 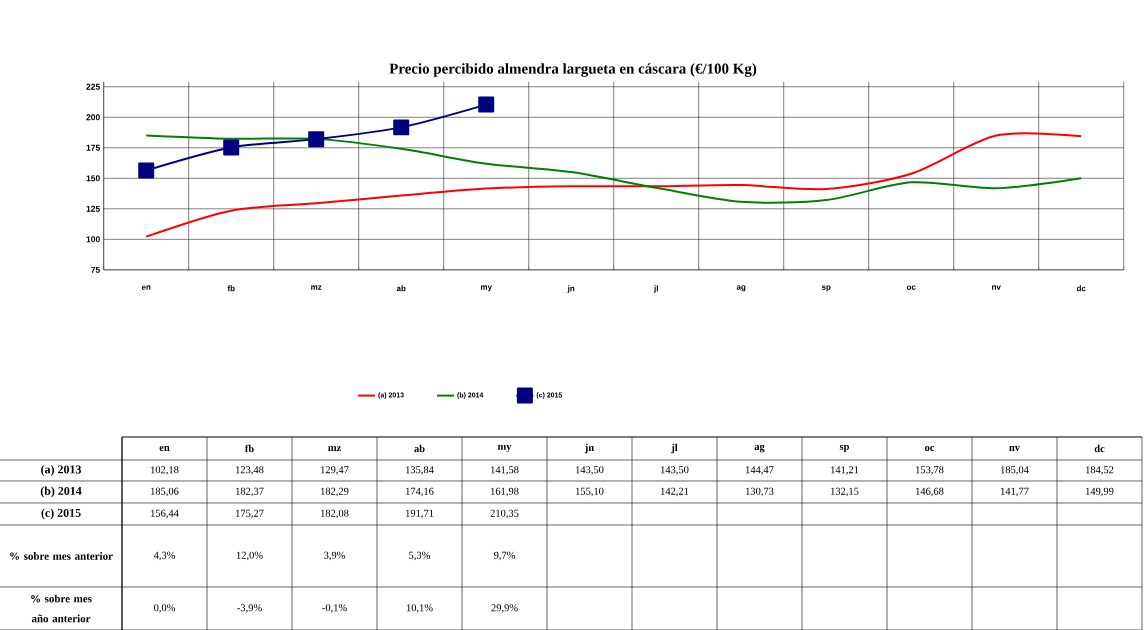 I want to click on y-tick-label: 125, so click(x=93, y=208).